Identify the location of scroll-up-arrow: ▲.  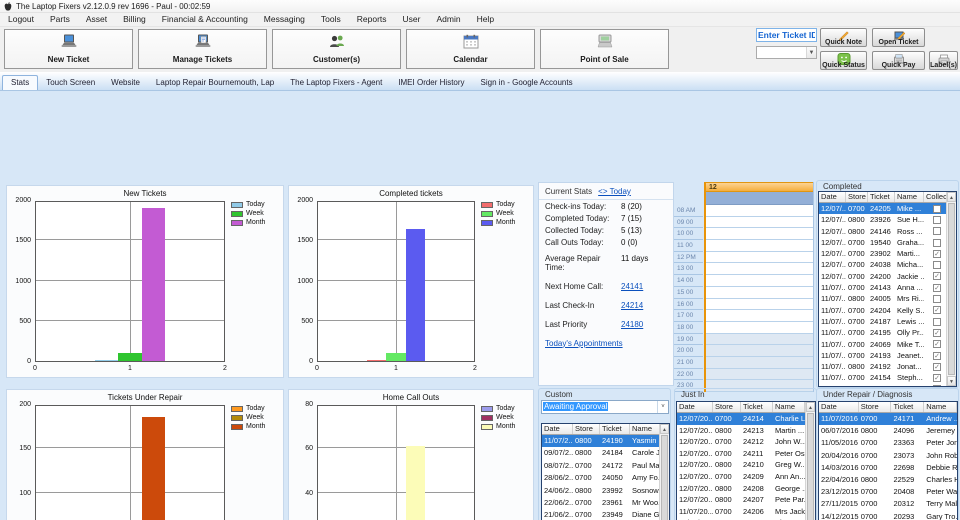
(810, 407).